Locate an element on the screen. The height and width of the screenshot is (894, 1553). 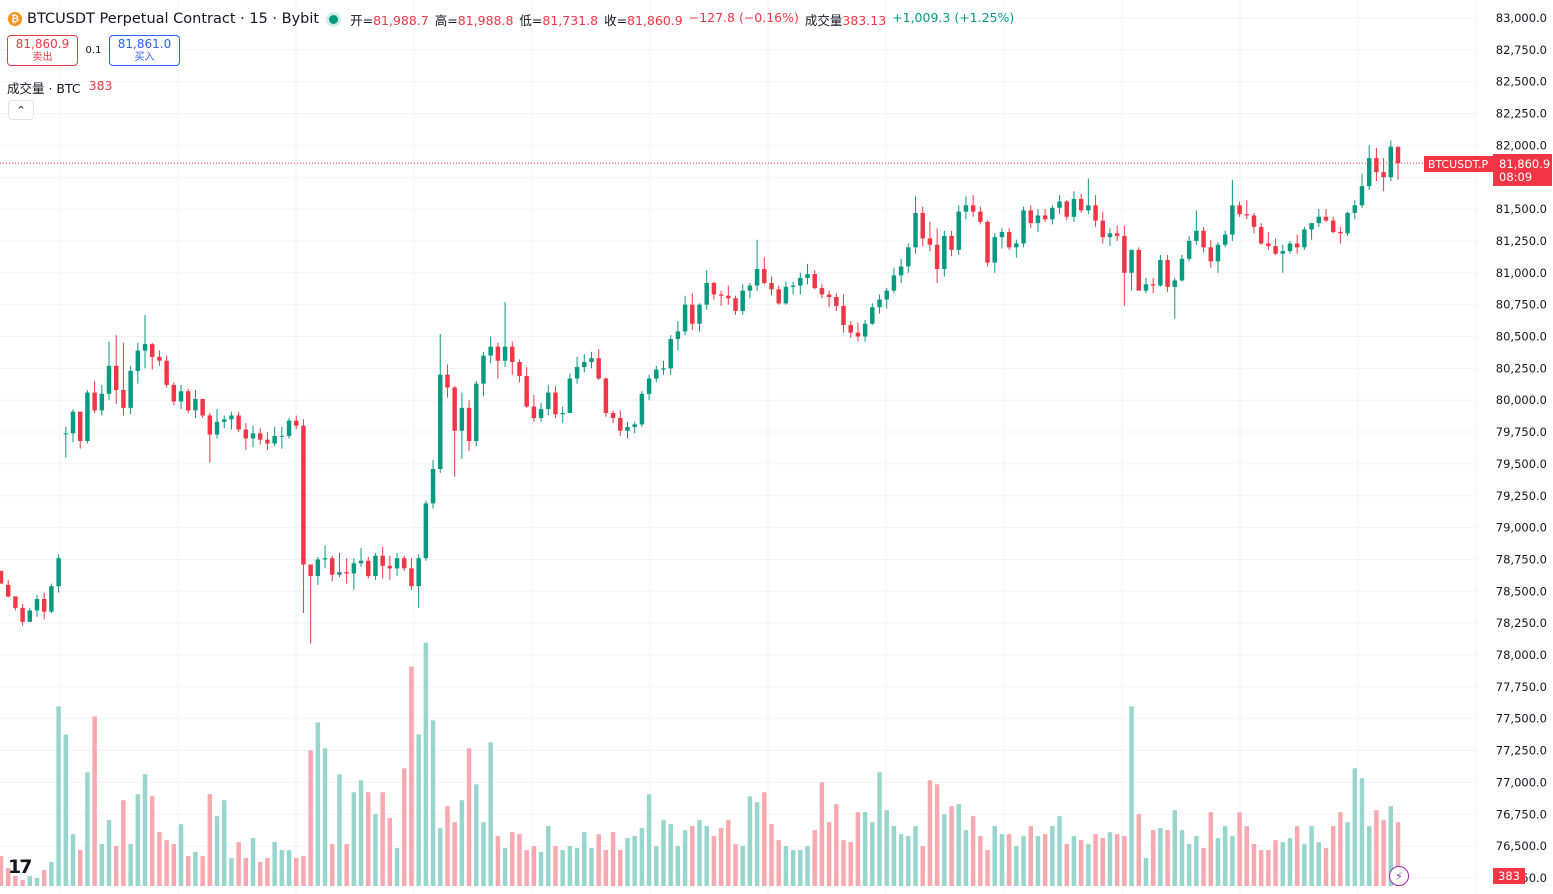
price-tick-label: 80,500.0 is located at coordinates (1521, 337).